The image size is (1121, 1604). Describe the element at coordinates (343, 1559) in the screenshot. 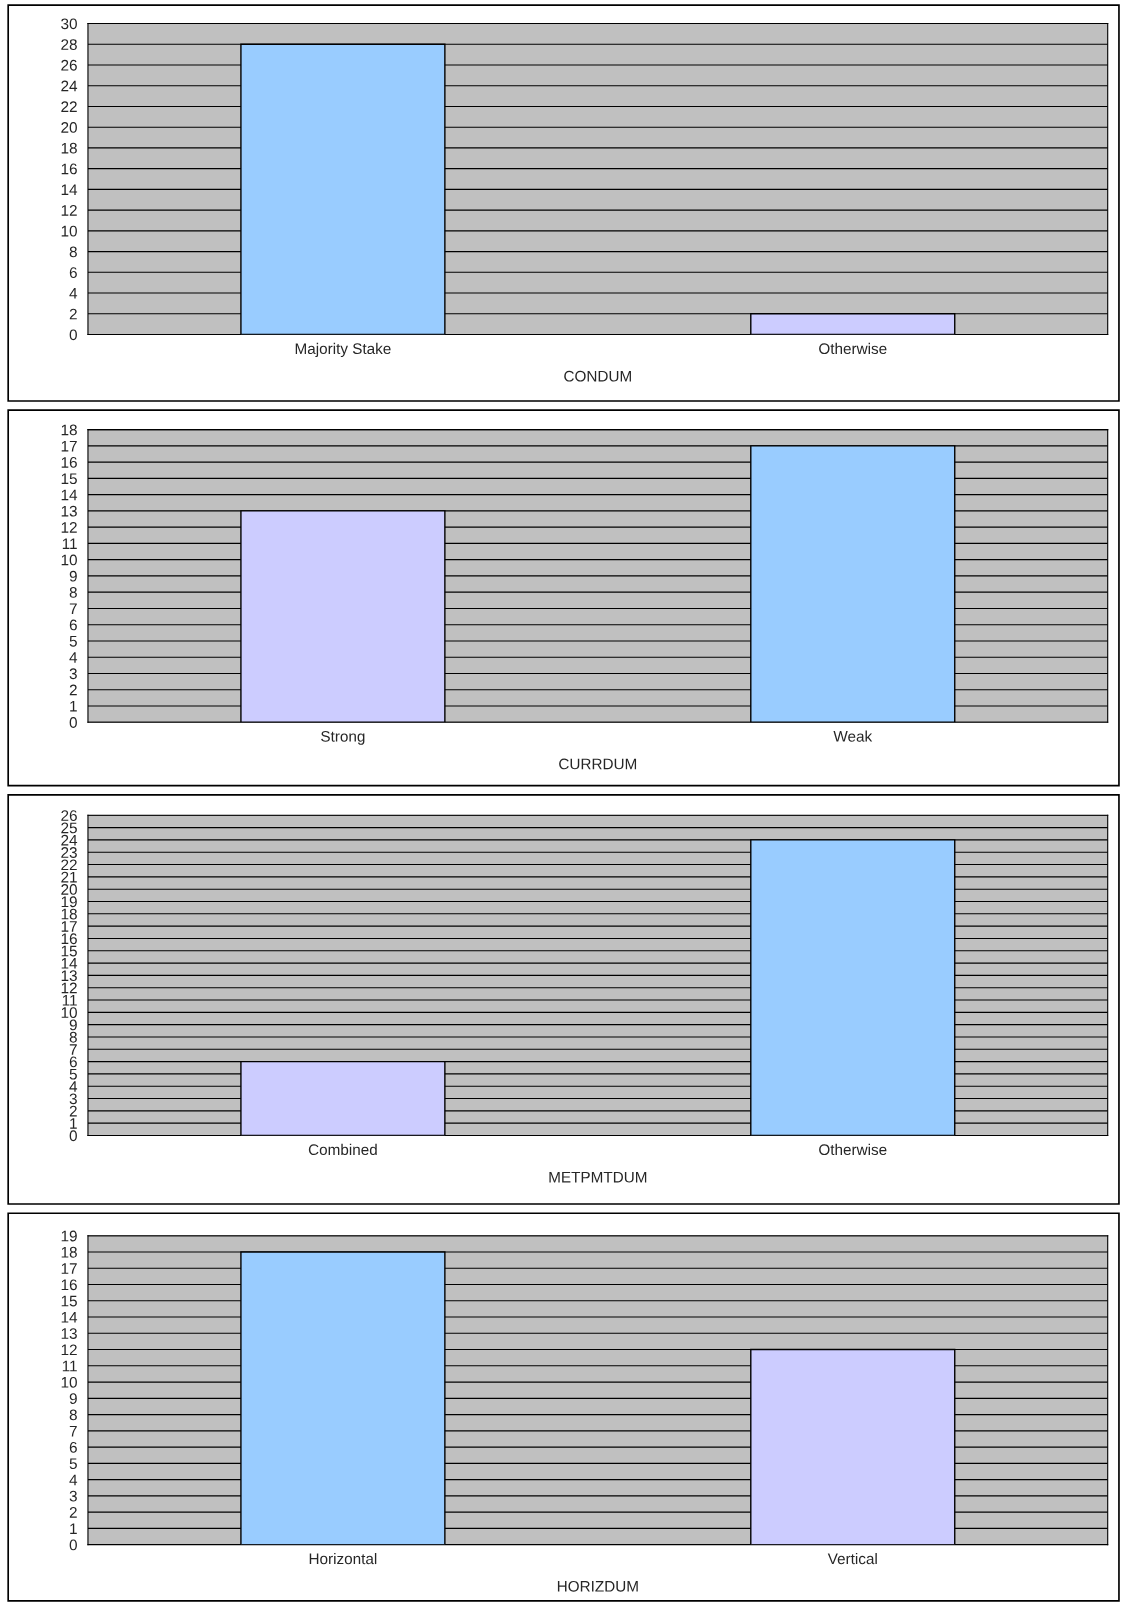

I see `x-tick-label: Horizontal` at that location.